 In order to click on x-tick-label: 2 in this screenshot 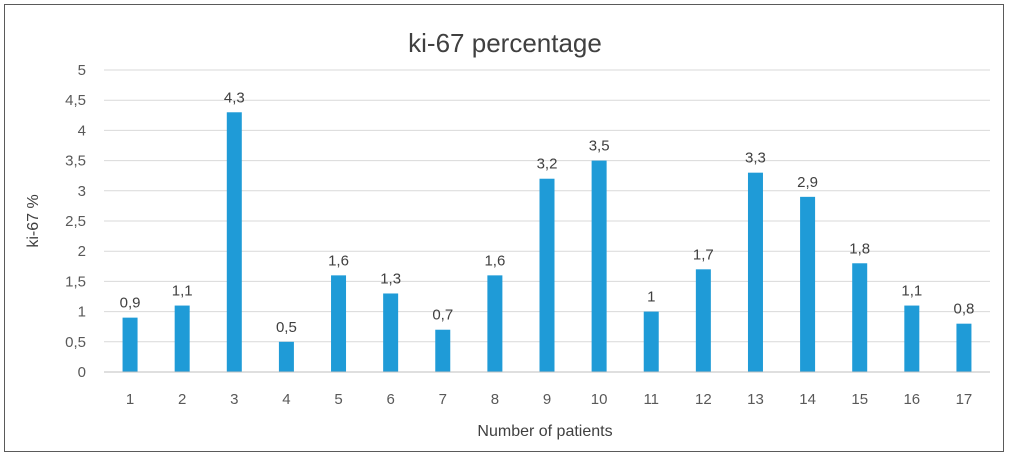, I will do `click(182, 399)`.